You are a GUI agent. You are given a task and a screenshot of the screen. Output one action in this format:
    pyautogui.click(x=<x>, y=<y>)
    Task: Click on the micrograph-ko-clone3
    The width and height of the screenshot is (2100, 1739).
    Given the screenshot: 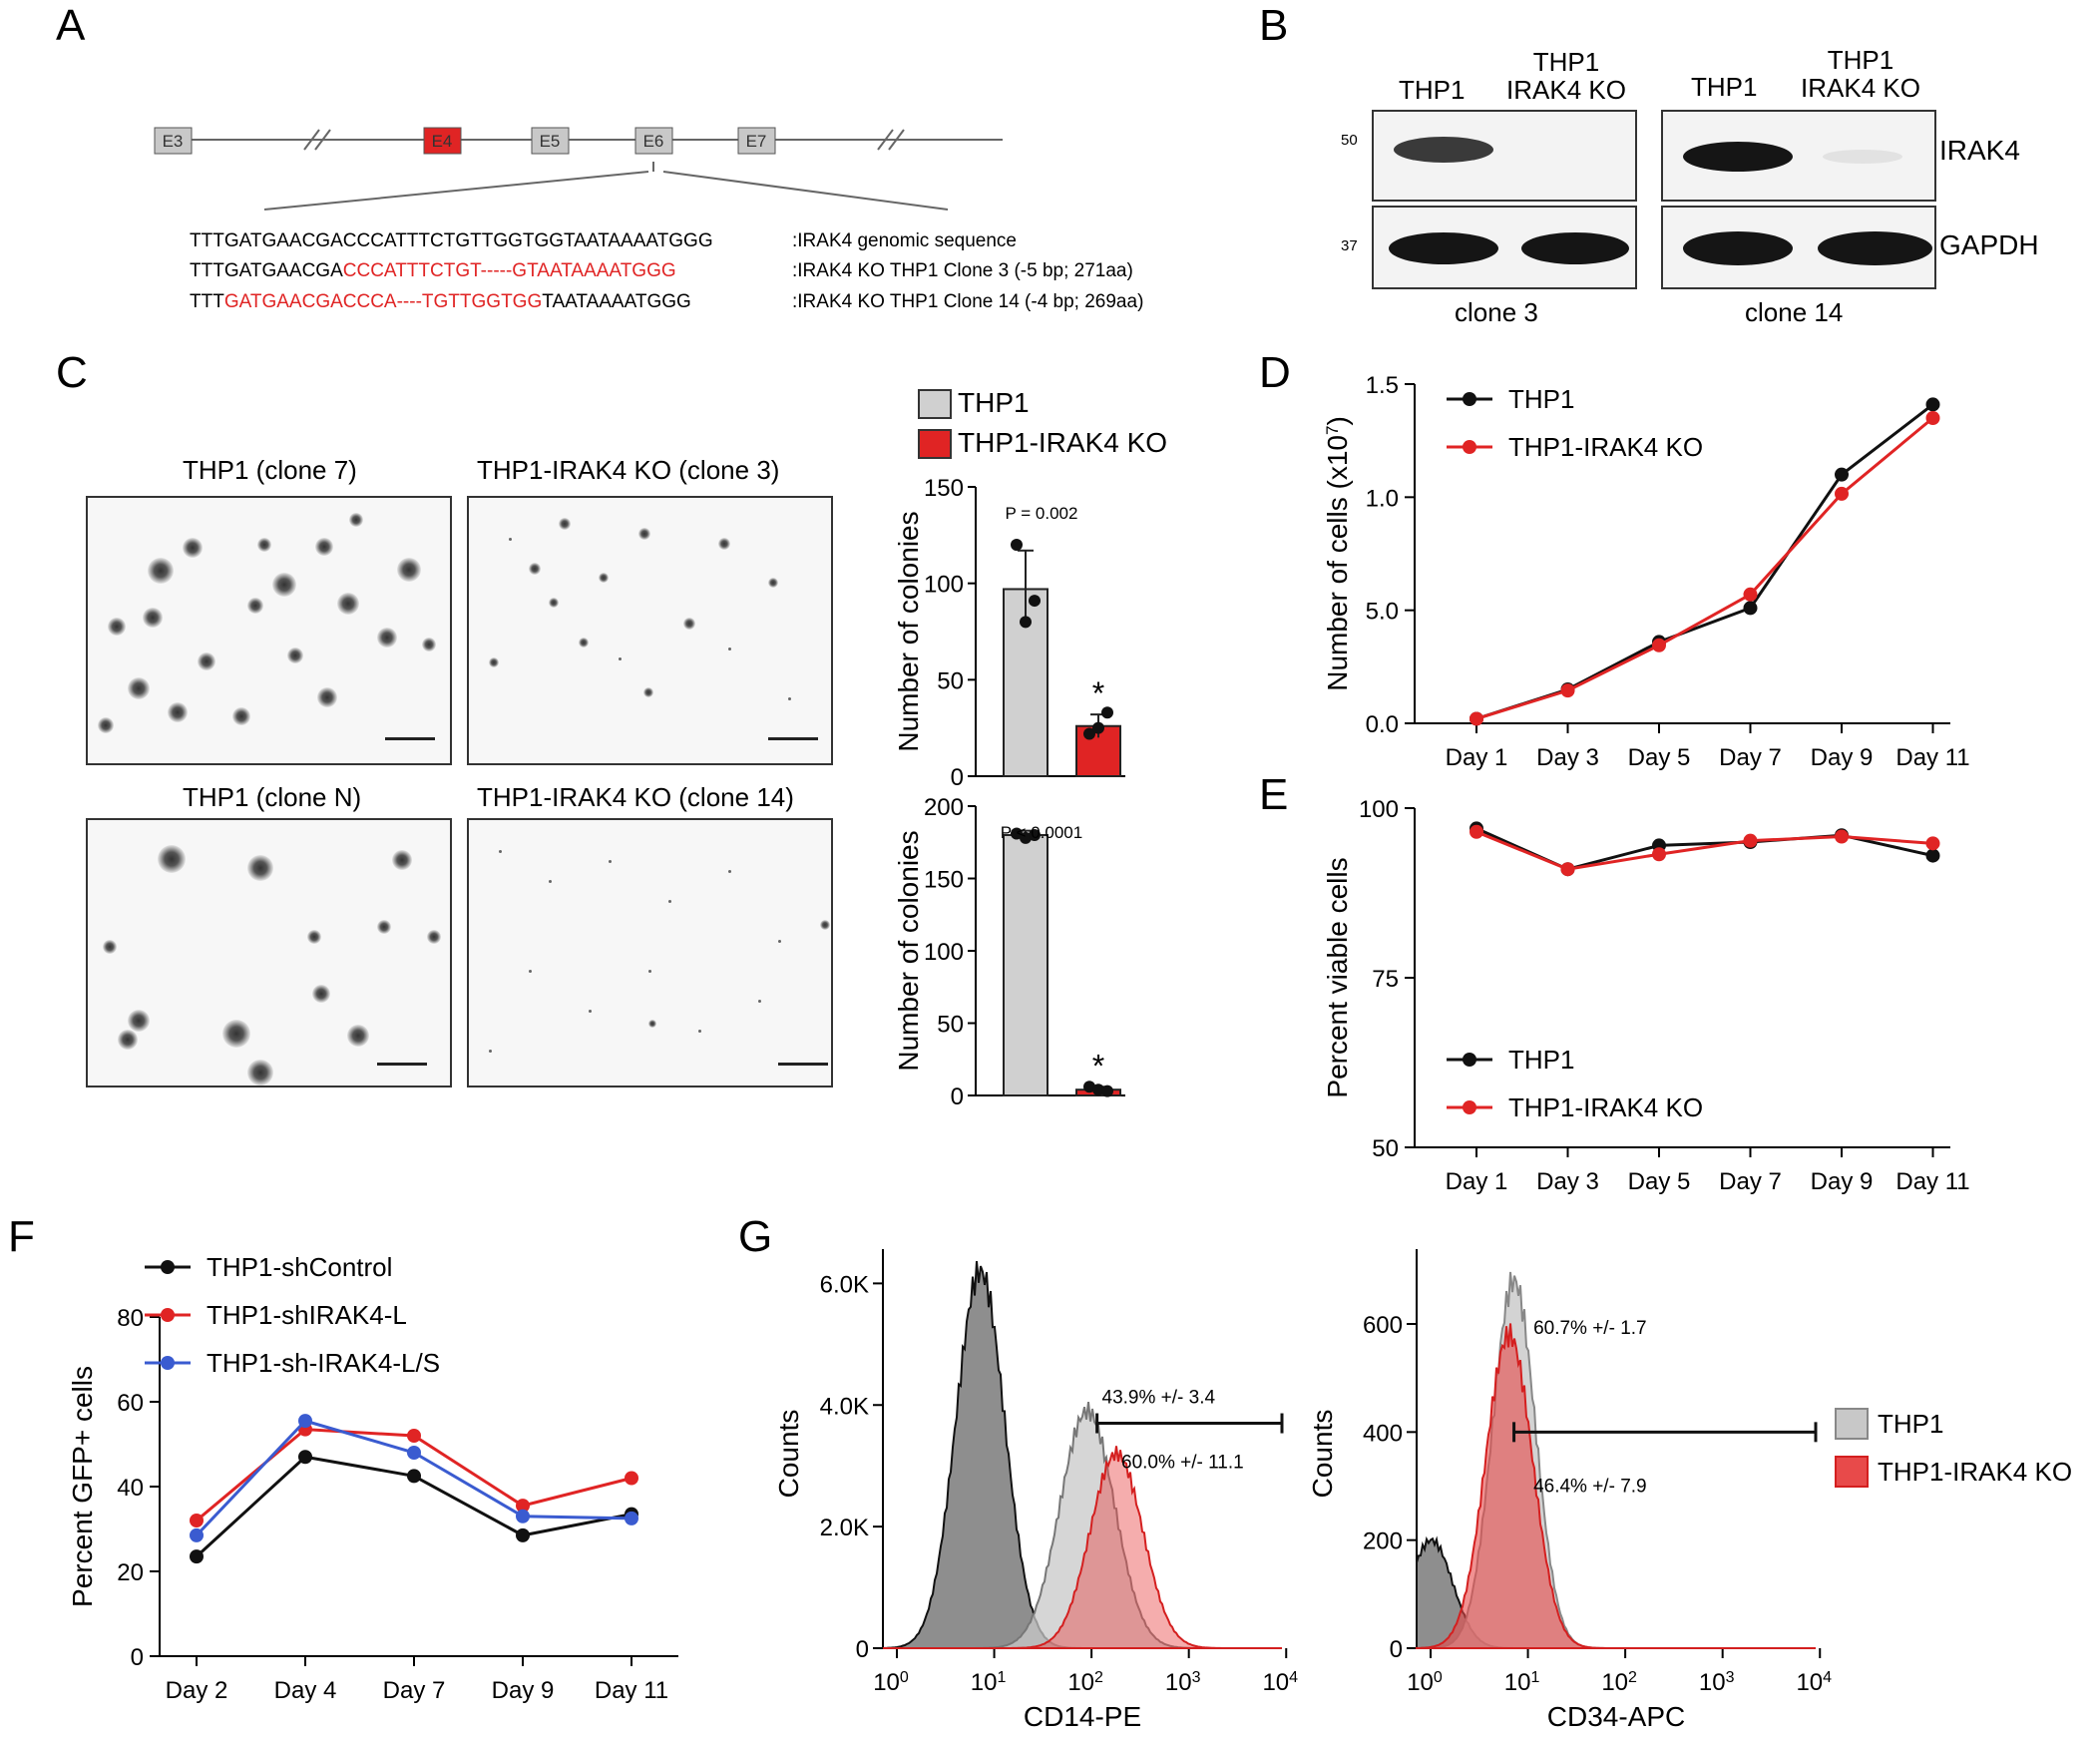 What is the action you would take?
    pyautogui.click(x=650, y=631)
    